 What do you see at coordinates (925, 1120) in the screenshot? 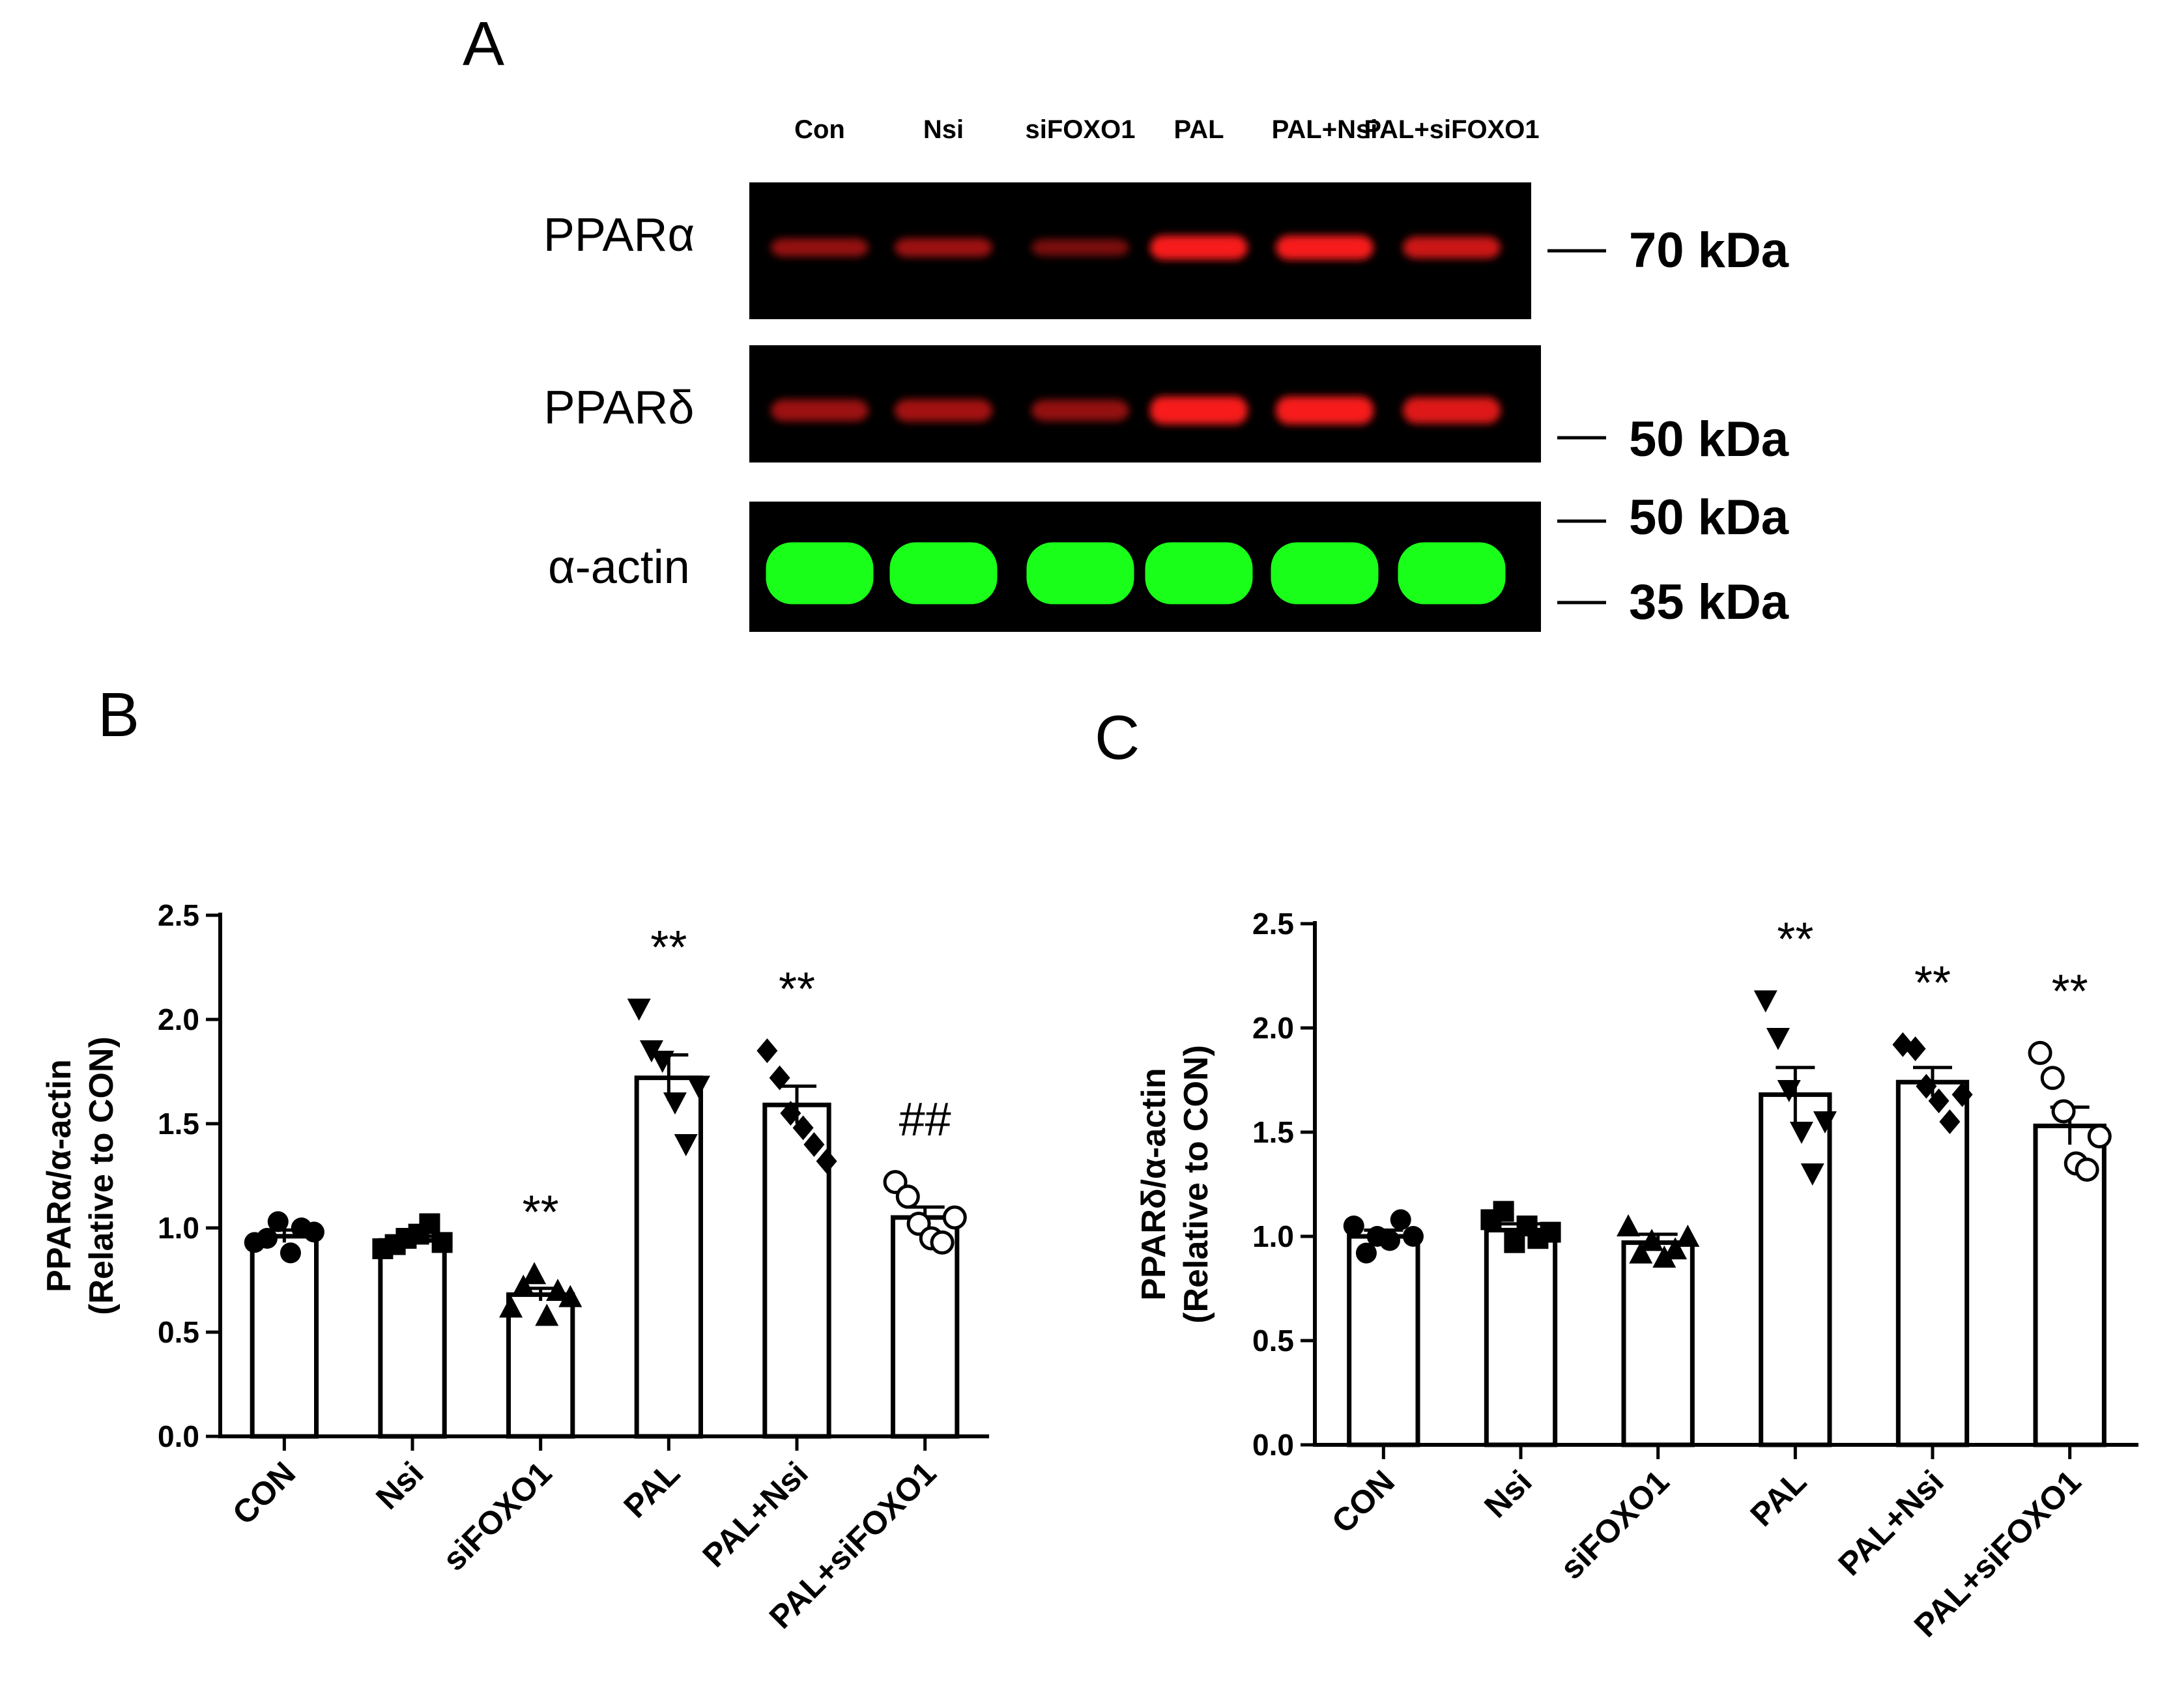
I see `significance-annotation: ##` at bounding box center [925, 1120].